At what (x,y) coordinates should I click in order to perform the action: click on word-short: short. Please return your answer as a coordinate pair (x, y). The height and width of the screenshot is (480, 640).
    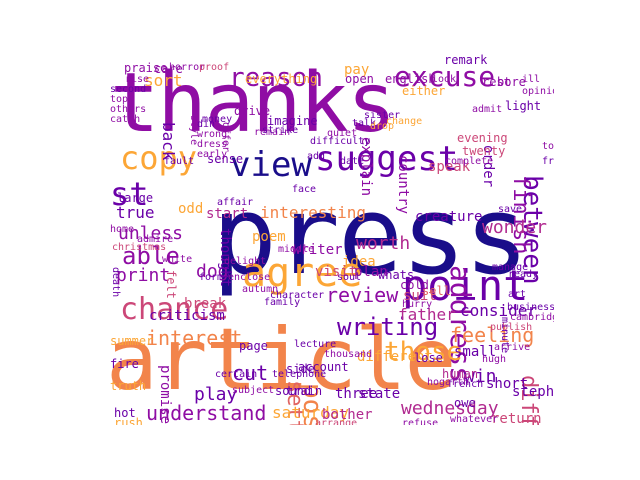
    Looking at the image, I should click on (507, 384).